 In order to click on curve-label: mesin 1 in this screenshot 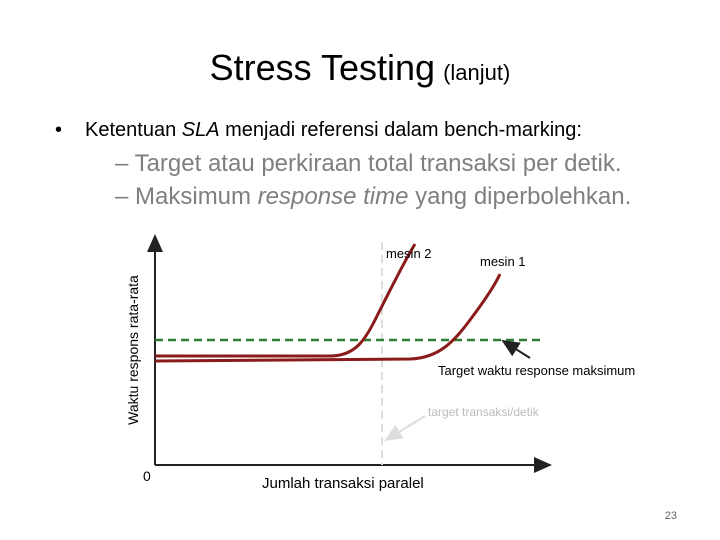, I will do `click(503, 261)`.